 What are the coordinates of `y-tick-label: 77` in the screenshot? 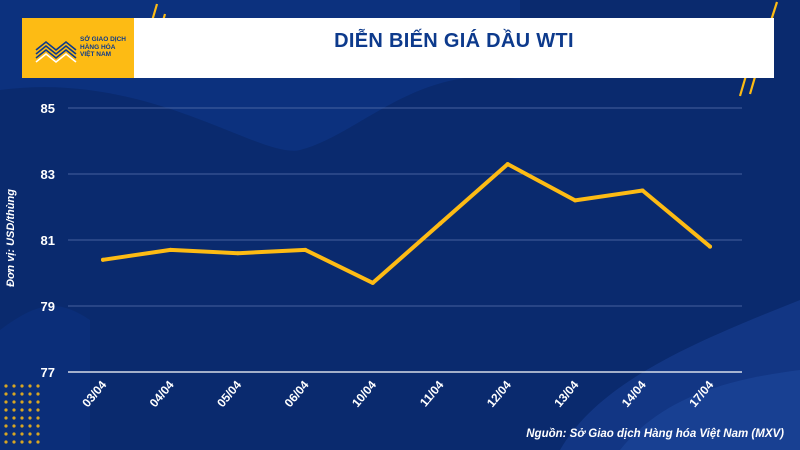 It's located at (48, 372).